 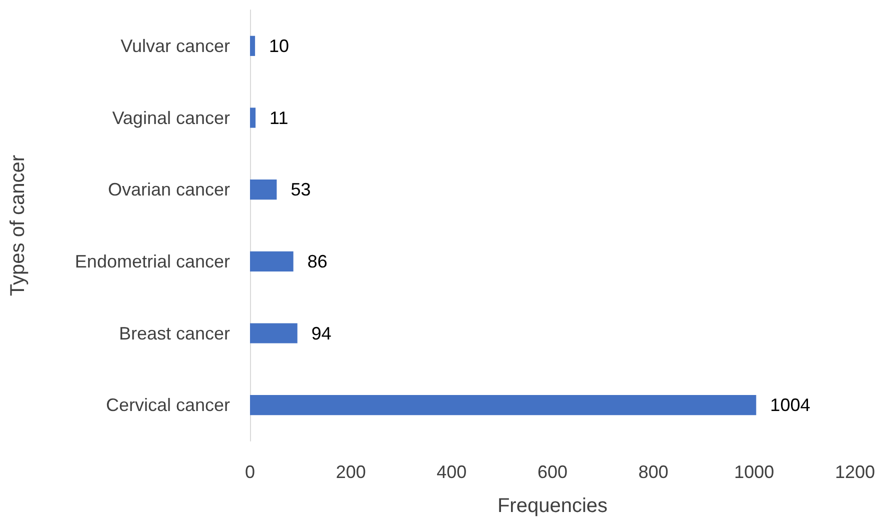 What do you see at coordinates (175, 46) in the screenshot?
I see `y-tick-label: Vulvar cancer` at bounding box center [175, 46].